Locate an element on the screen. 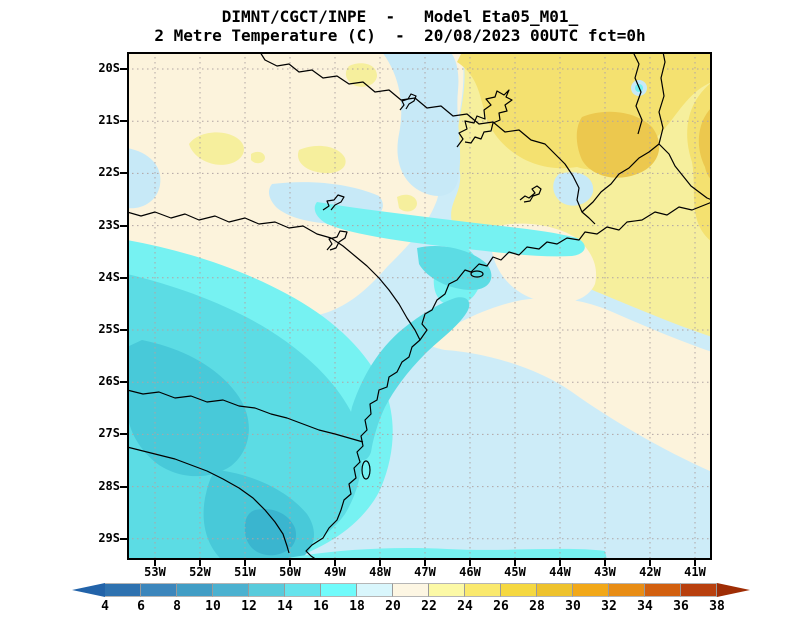  colorbar-tick-label: 32 is located at coordinates (609, 606).